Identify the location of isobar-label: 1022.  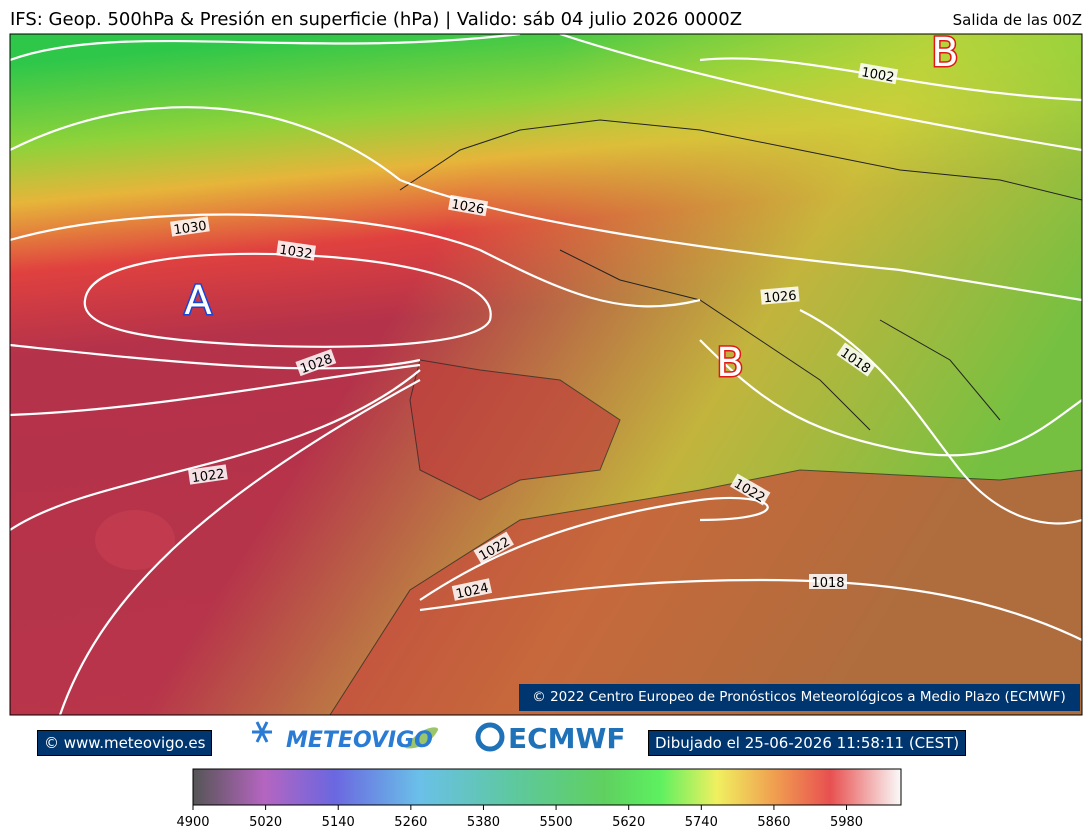
(208, 476).